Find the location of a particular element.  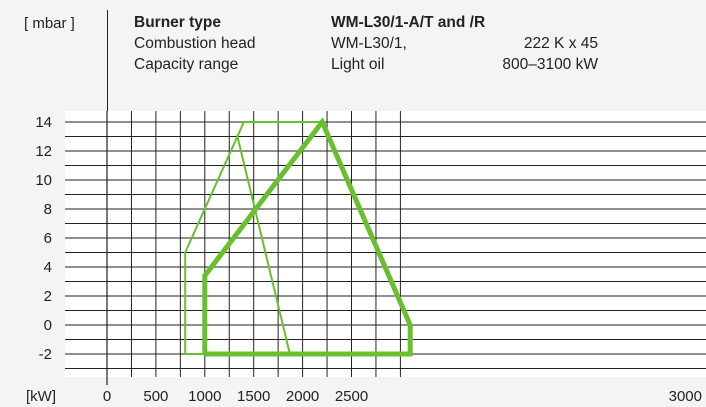

y-tick-label: 14 is located at coordinates (43, 122).